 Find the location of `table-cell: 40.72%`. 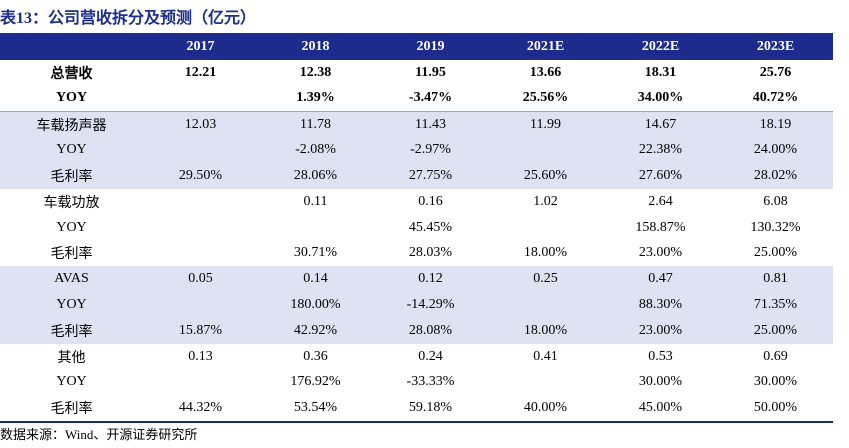

table-cell: 40.72% is located at coordinates (775, 99).